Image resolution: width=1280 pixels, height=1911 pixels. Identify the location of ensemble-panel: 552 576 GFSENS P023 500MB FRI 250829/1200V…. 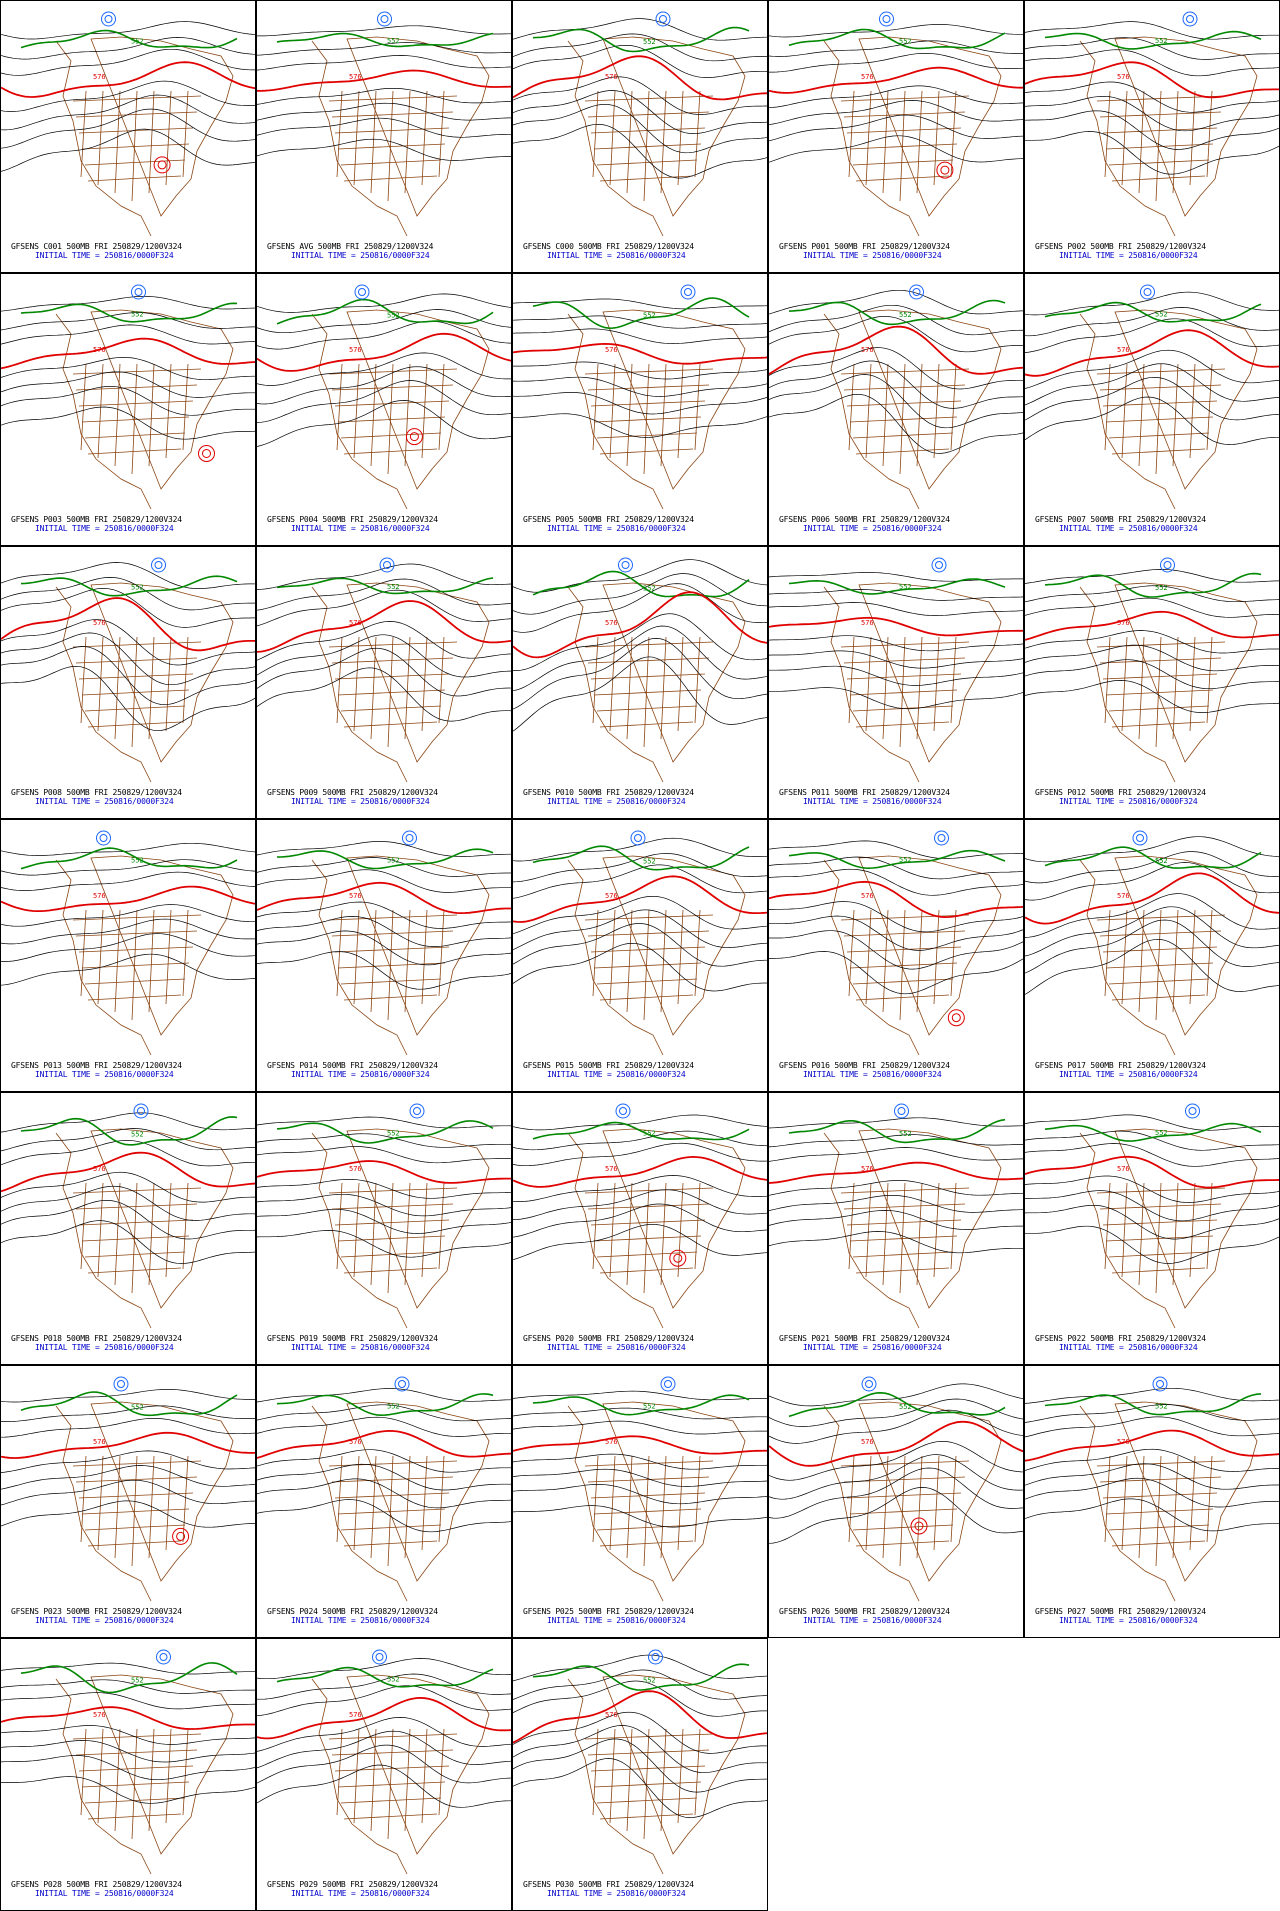
(128, 1501).